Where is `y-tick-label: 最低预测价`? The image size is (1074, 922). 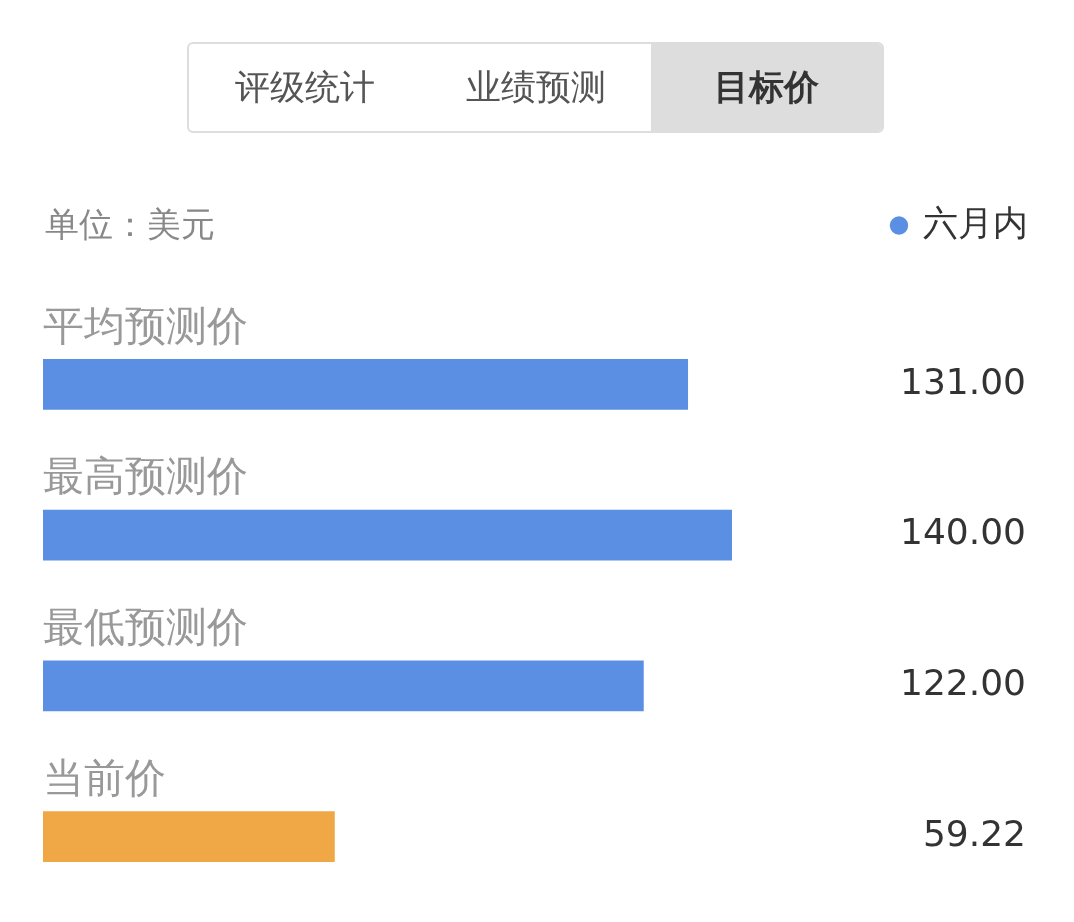
y-tick-label: 最低预测价 is located at coordinates (145, 627).